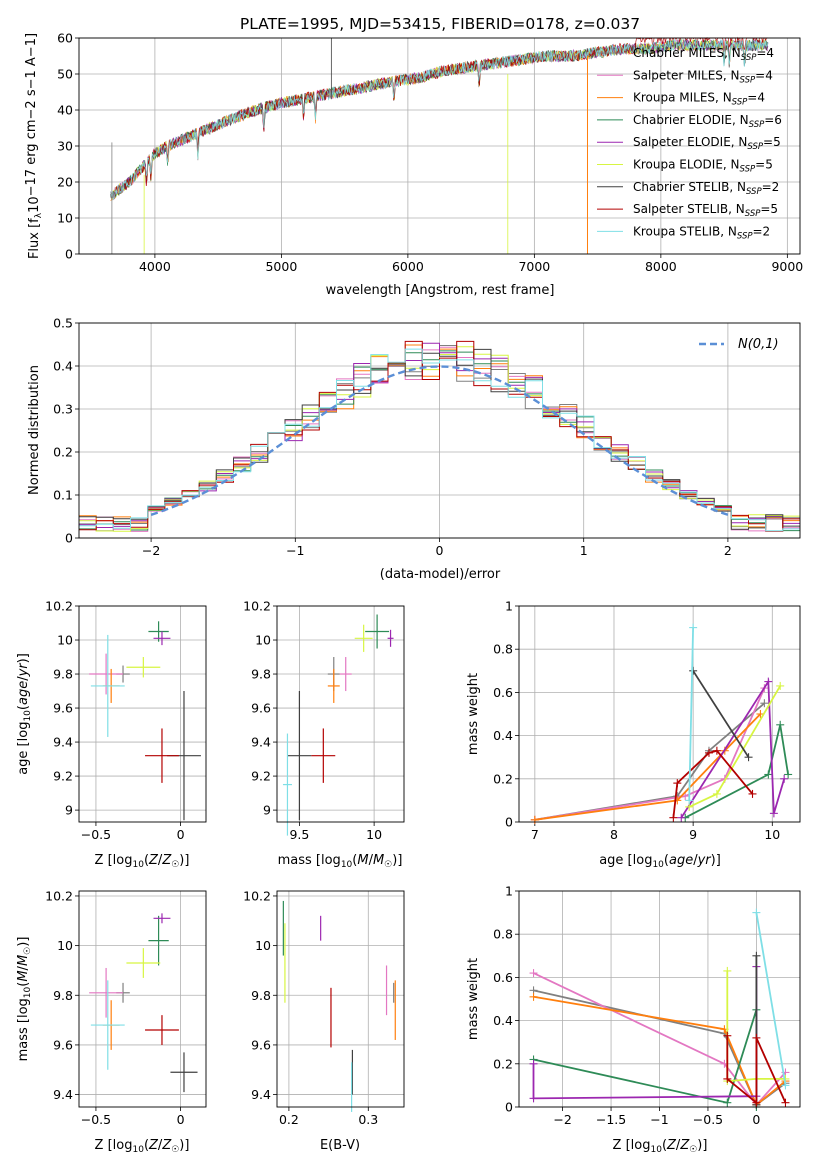  Describe the element at coordinates (705, 210) in the screenshot. I see `legend-entry: Salpeter STELIB, NSSP=5` at that location.